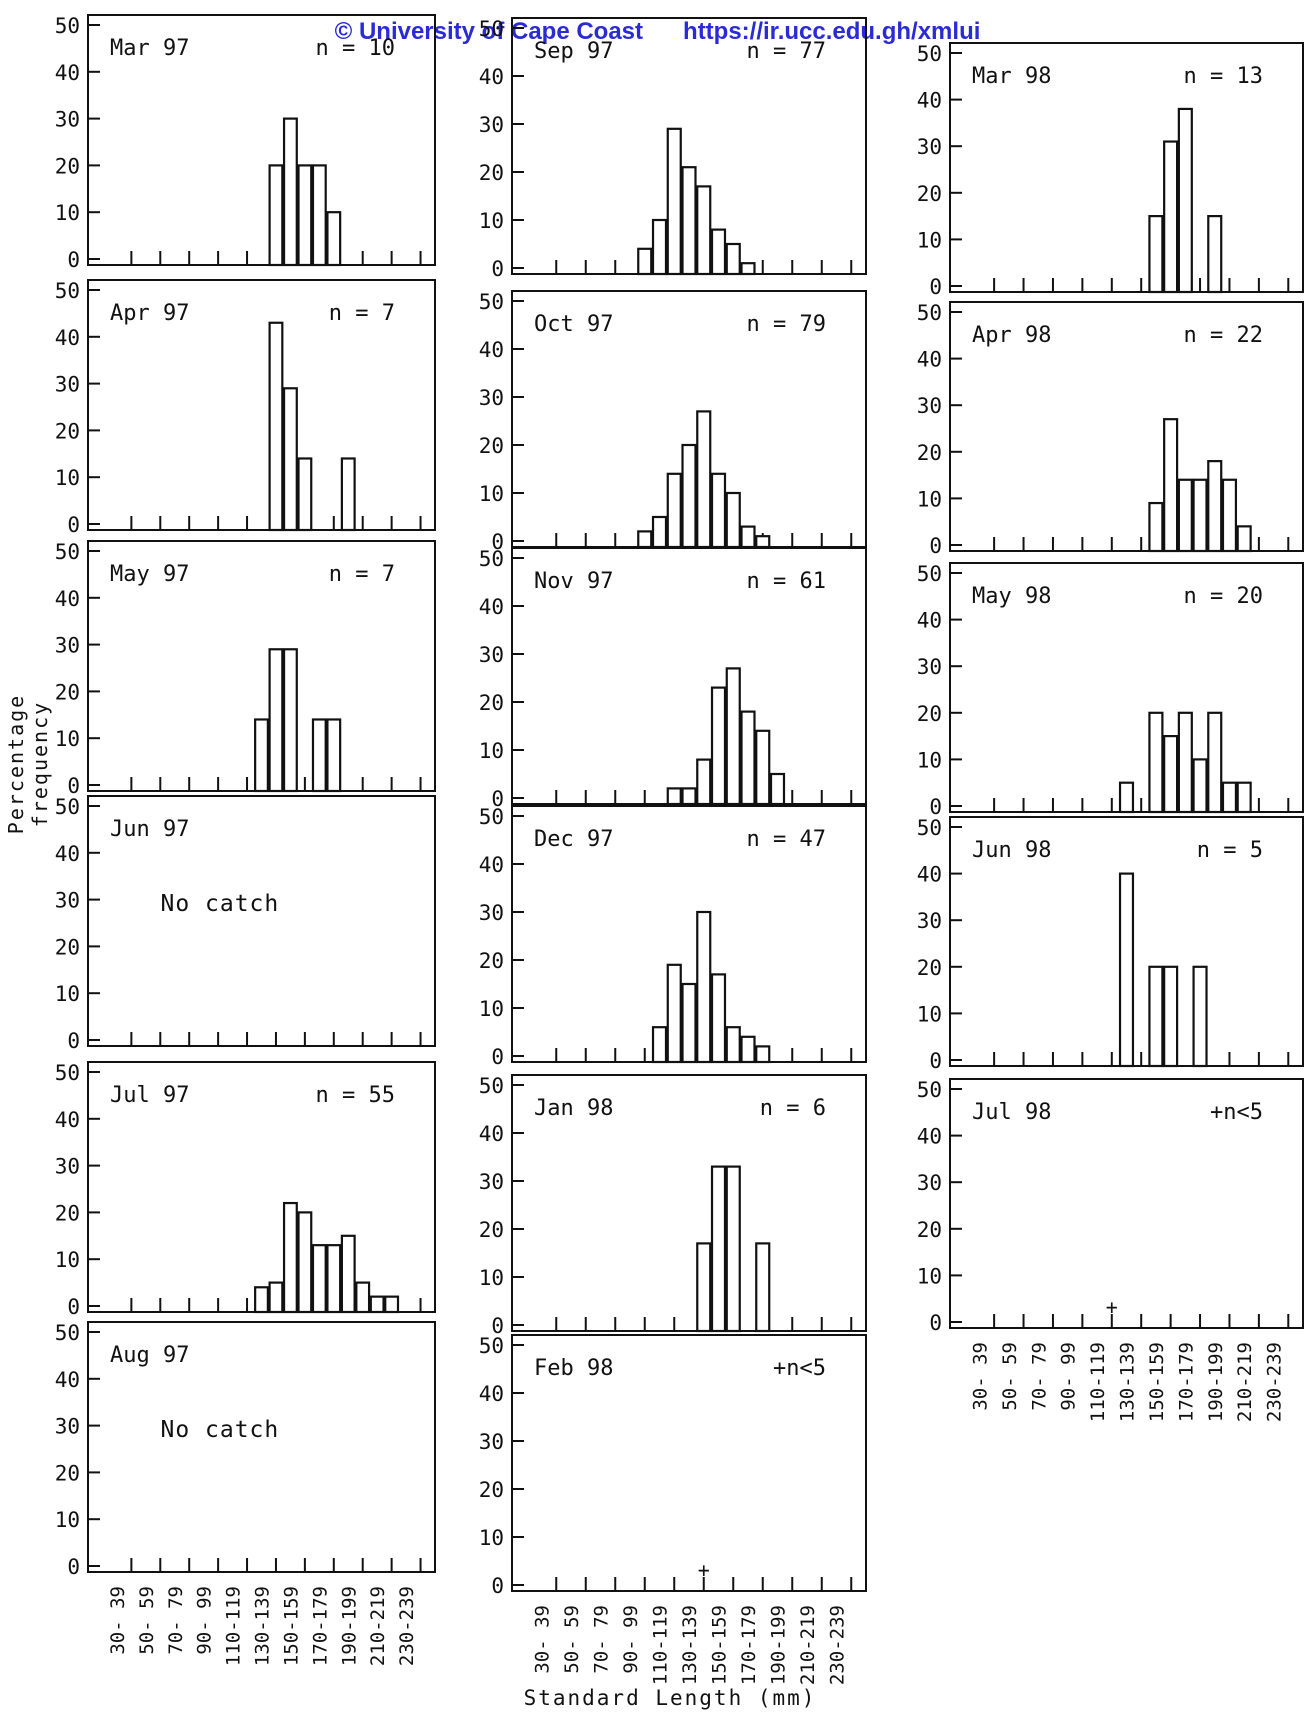  What do you see at coordinates (573, 839) in the screenshot?
I see `panel-title: Dec 97` at bounding box center [573, 839].